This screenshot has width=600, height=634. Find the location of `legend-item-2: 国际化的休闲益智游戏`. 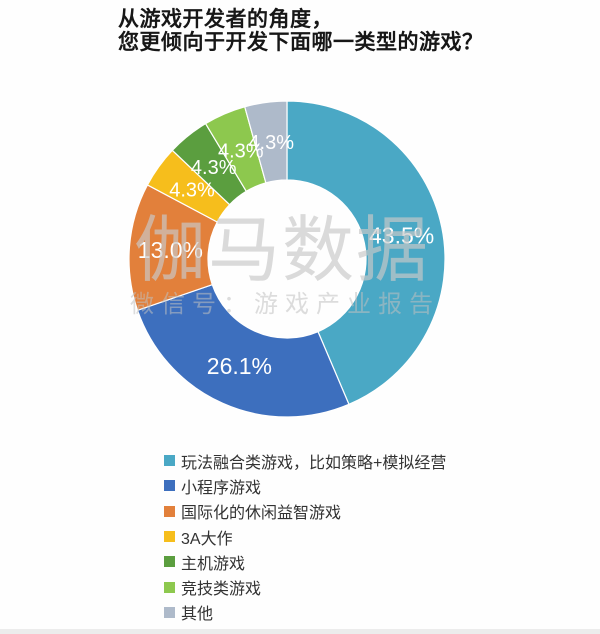

legend-item-2: 国际化的休闲益智游戏 is located at coordinates (305, 511).